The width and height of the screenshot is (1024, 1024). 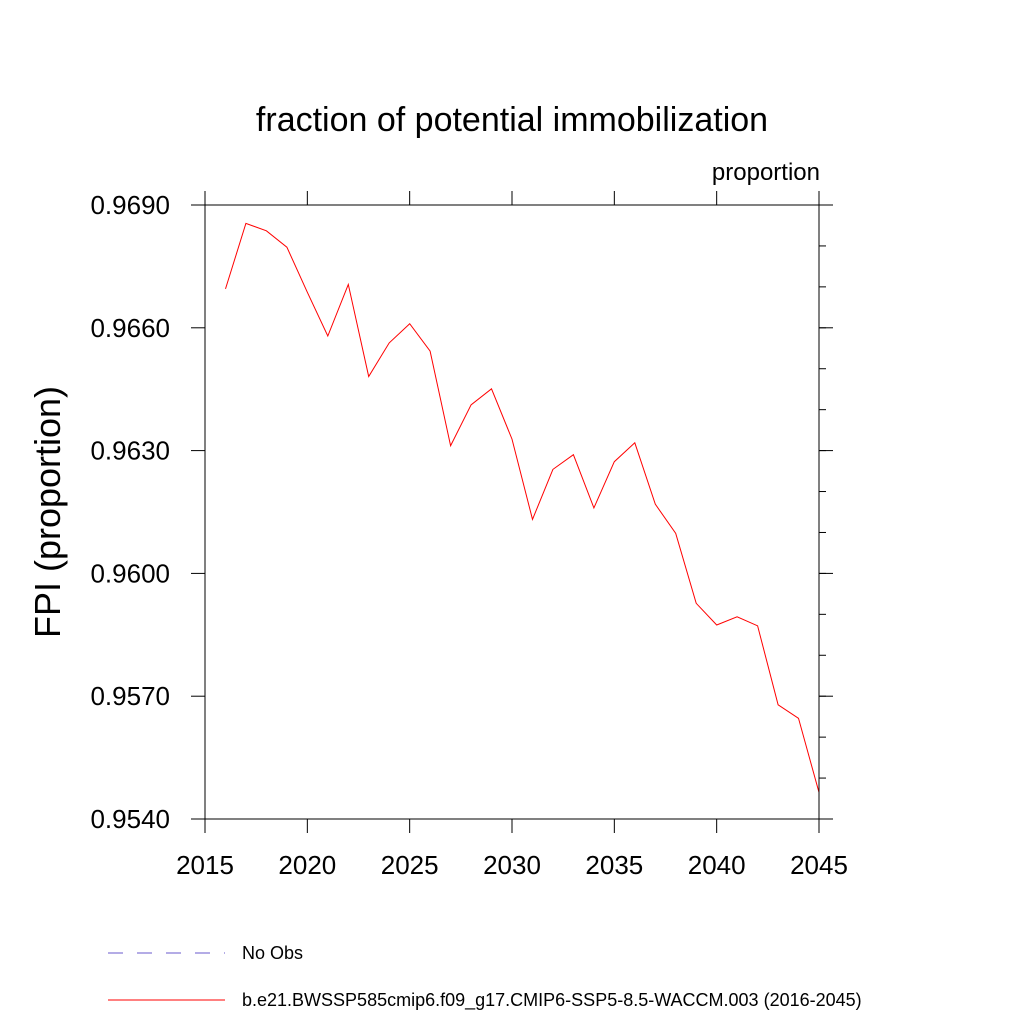 I want to click on y-axis-label: FPI (proportion), so click(x=47, y=512).